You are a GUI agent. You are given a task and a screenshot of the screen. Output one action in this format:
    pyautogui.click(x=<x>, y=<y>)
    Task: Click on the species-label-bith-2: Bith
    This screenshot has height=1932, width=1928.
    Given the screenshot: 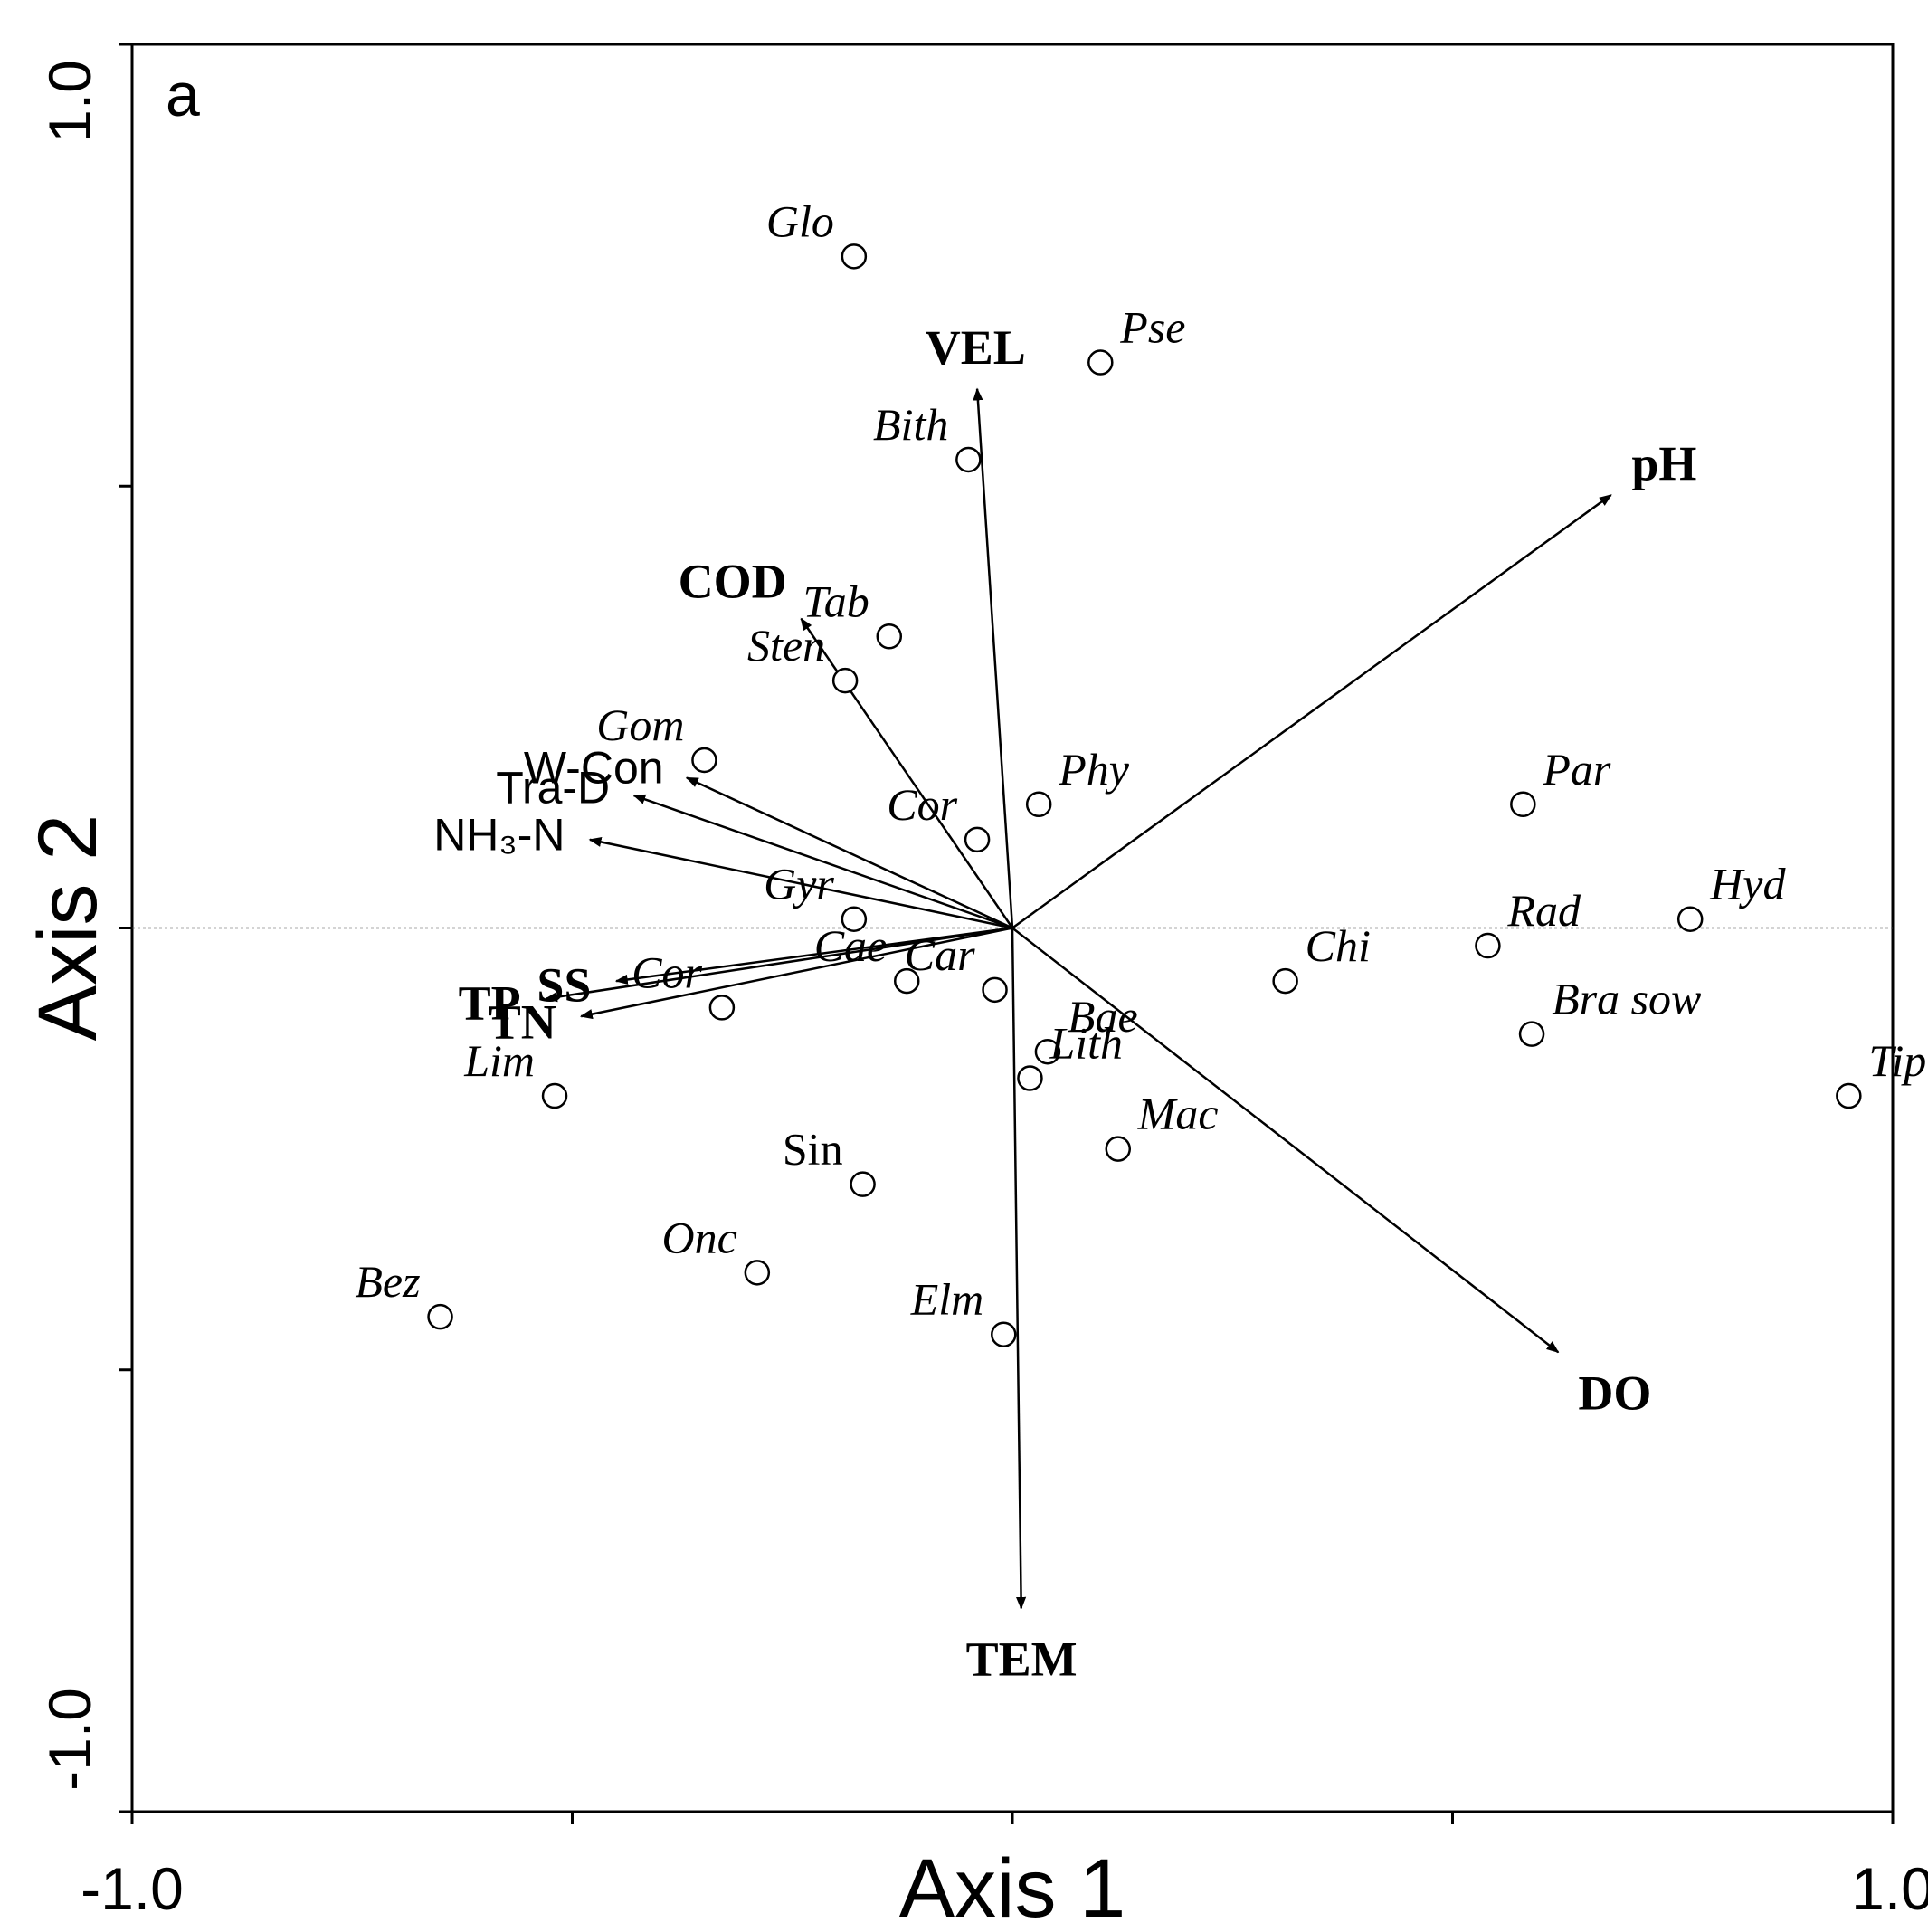 What is the action you would take?
    pyautogui.click(x=911, y=424)
    